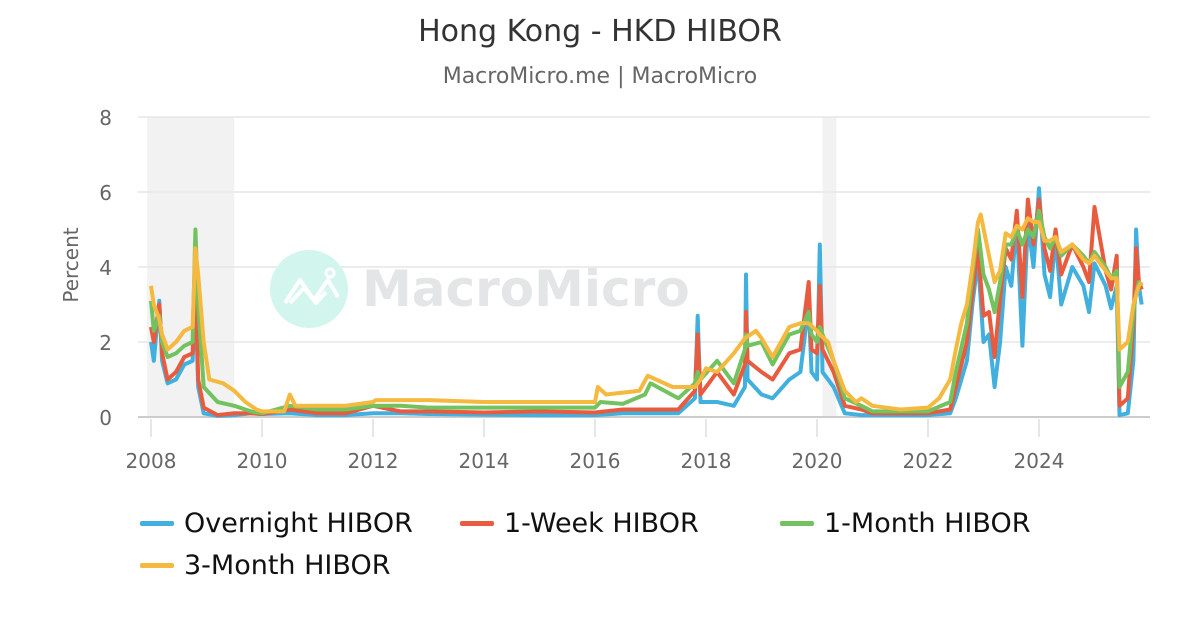  Describe the element at coordinates (484, 461) in the screenshot. I see `x-tick-label: 2014` at that location.